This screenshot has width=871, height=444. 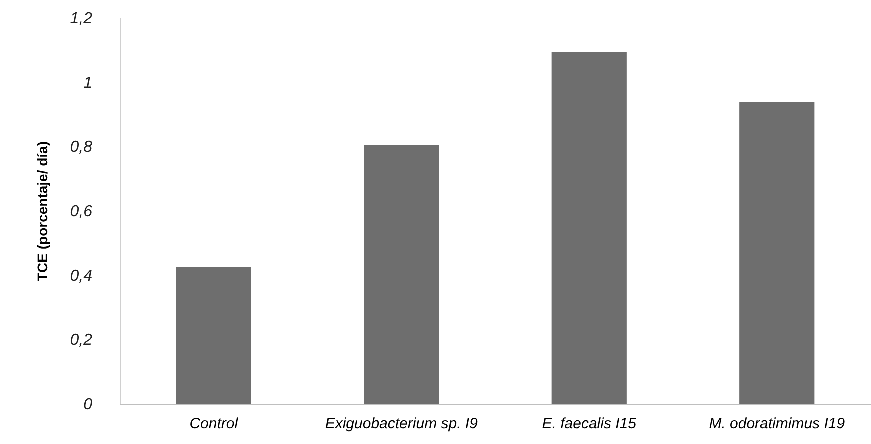 I want to click on x-tick-label: M. odoratimimus I19, so click(x=777, y=424).